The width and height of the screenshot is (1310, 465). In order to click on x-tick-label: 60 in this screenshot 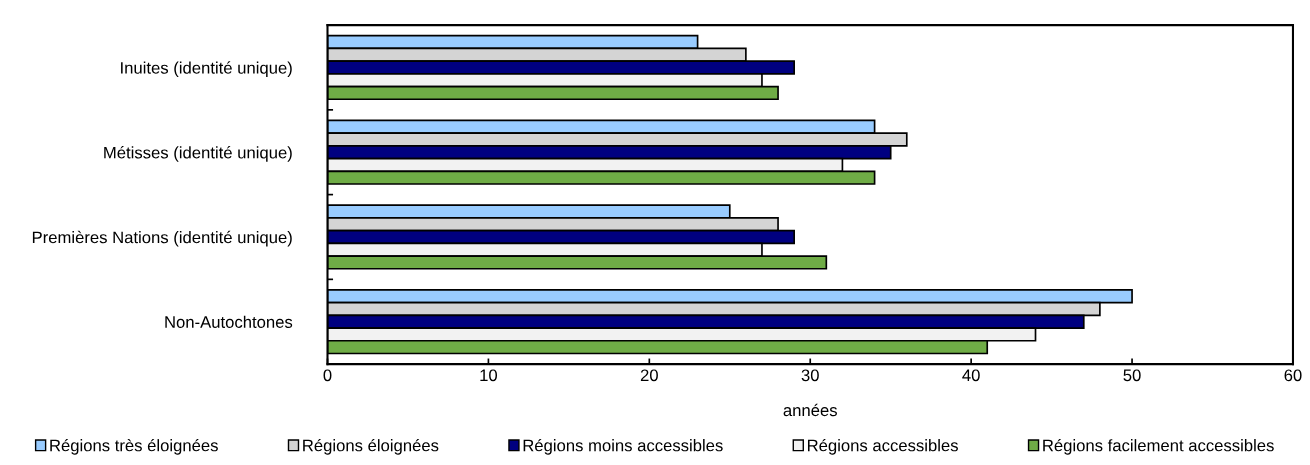, I will do `click(1293, 375)`.